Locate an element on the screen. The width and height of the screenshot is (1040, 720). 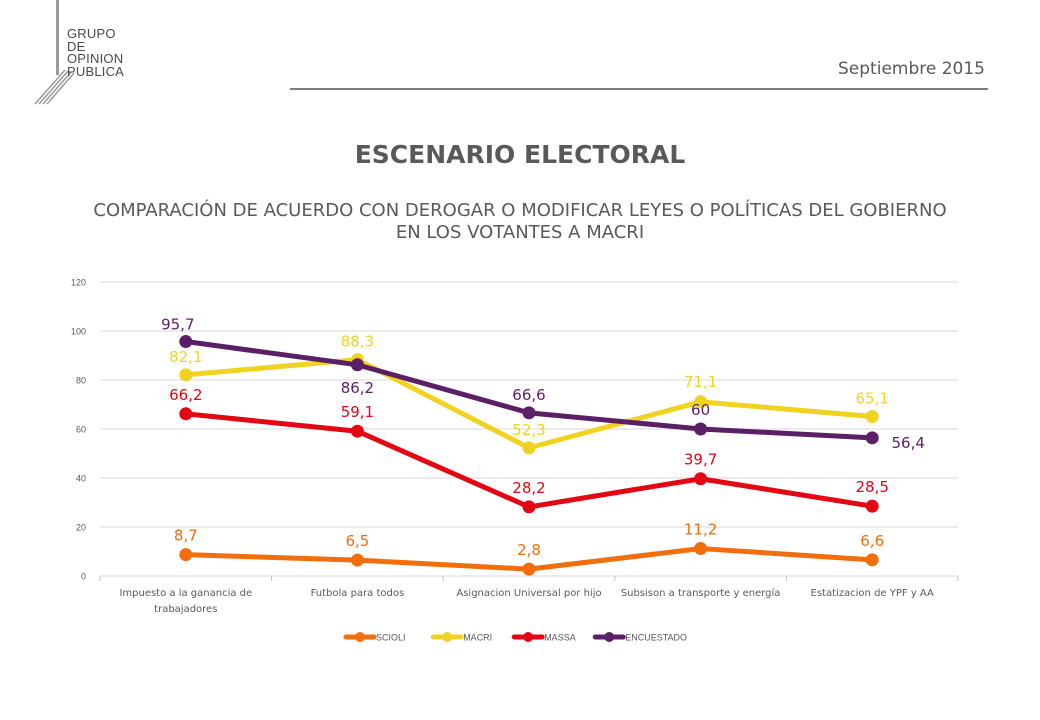
logo-text: GRUPO DE OPINION PUBLICA is located at coordinates (96, 52).